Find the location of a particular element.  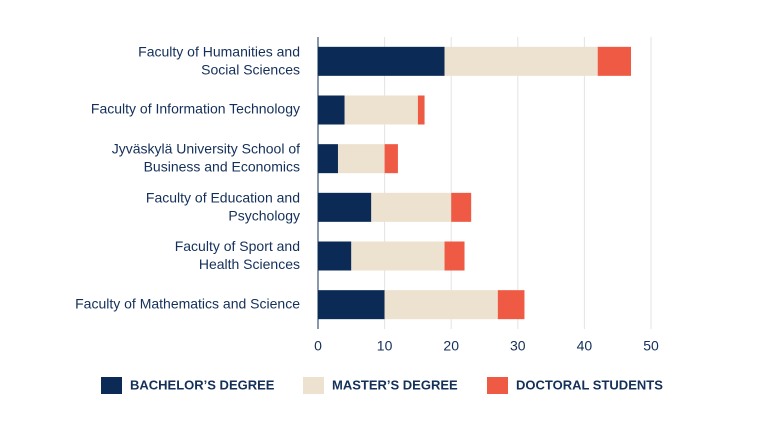

category-label: Faculty of Mathematics and Science is located at coordinates (187, 303).